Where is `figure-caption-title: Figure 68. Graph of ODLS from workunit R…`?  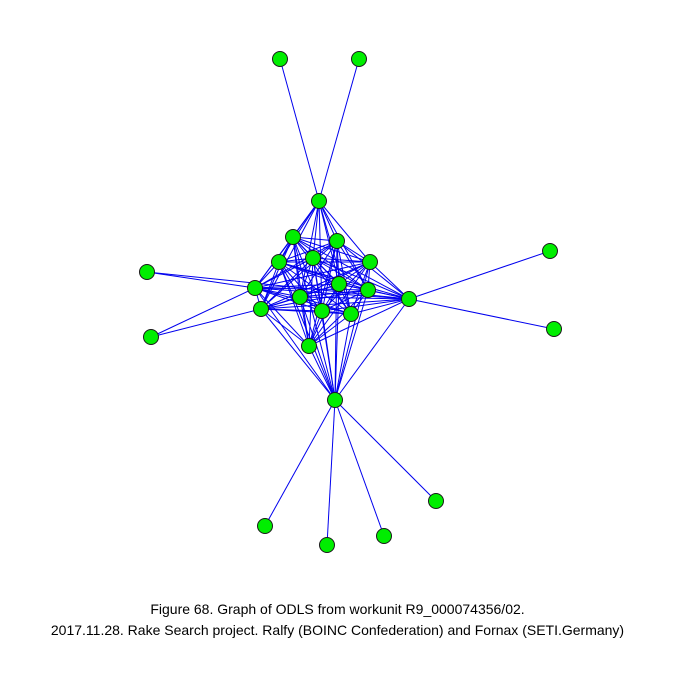
figure-caption-title: Figure 68. Graph of ODLS from workunit R… is located at coordinates (337, 609).